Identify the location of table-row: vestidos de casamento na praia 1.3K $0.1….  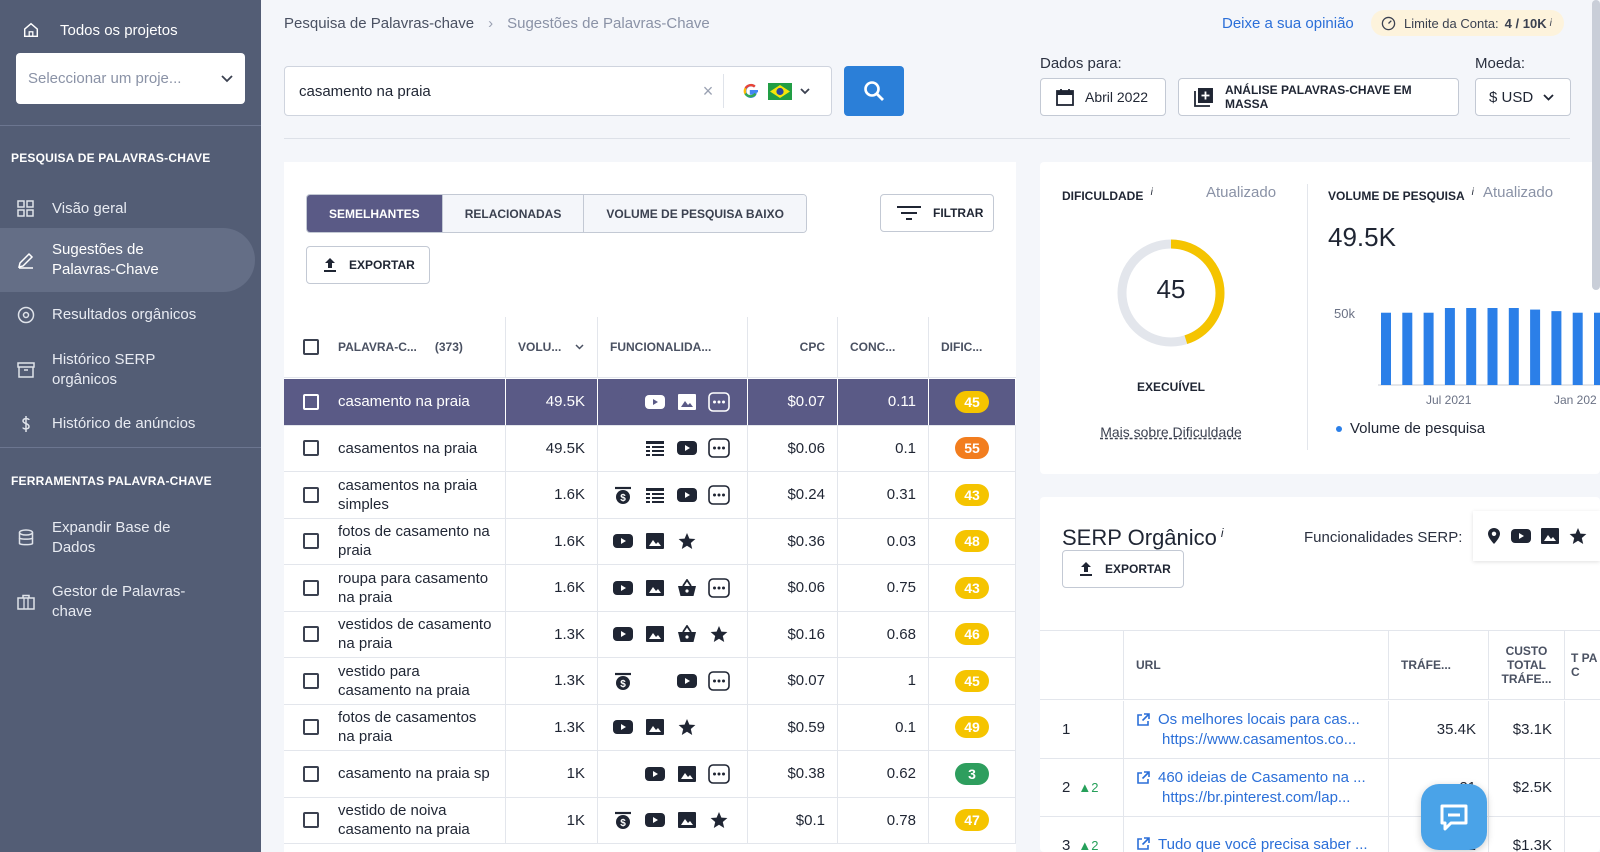
(650, 634).